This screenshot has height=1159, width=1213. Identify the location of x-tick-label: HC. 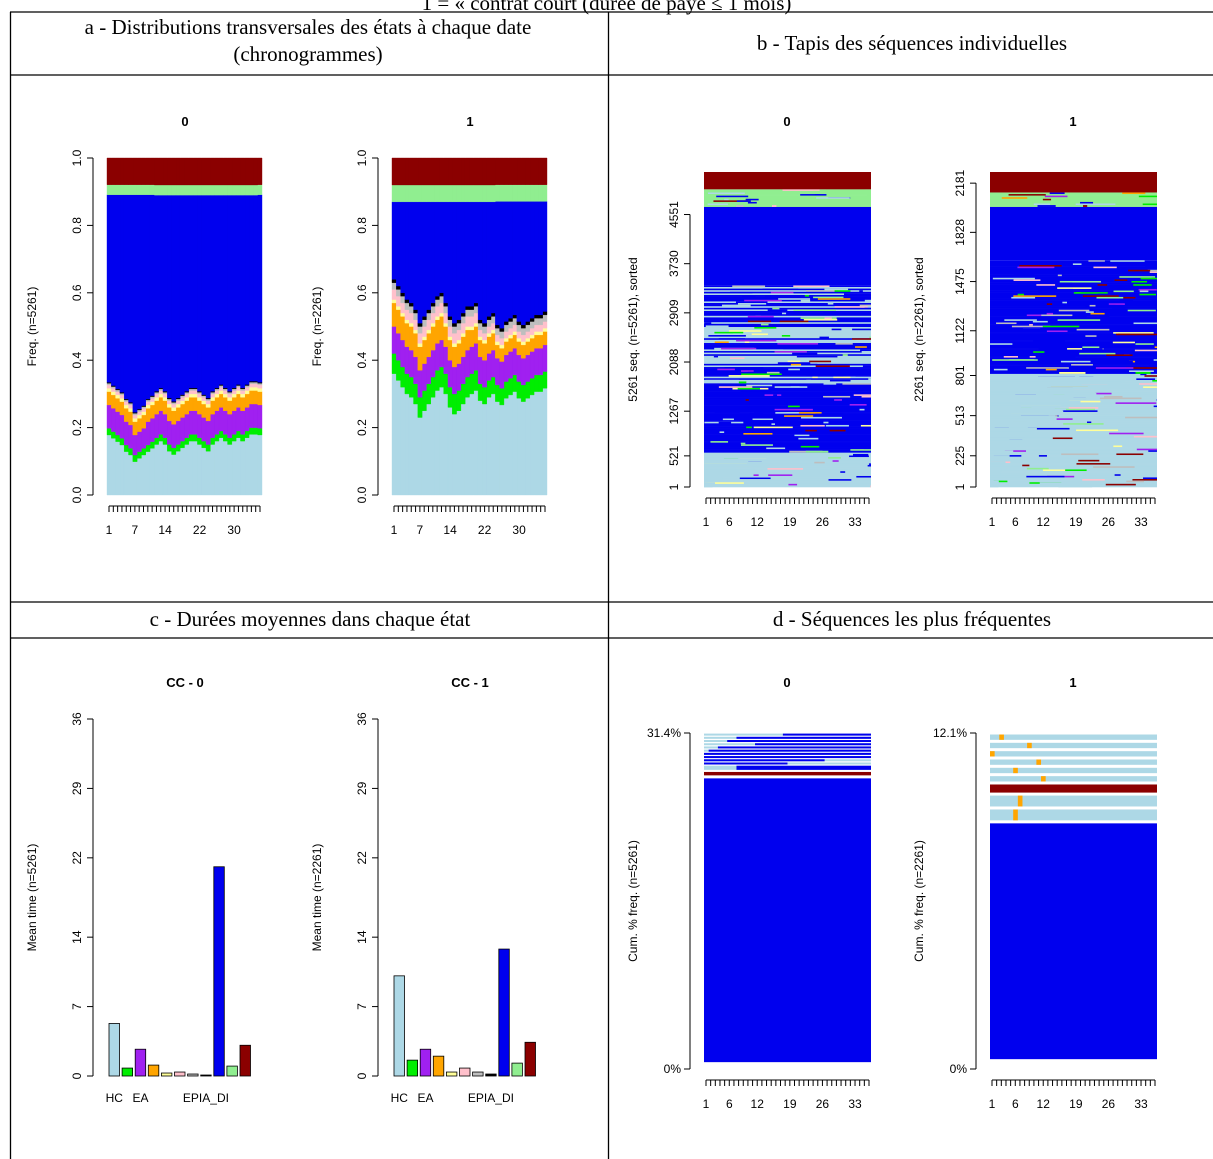
(115, 1098).